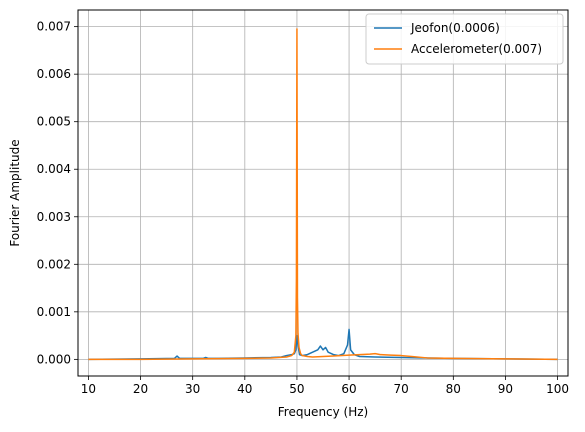 This screenshot has height=432, width=585. What do you see at coordinates (557, 389) in the screenshot?
I see `x-tick-label: 100` at bounding box center [557, 389].